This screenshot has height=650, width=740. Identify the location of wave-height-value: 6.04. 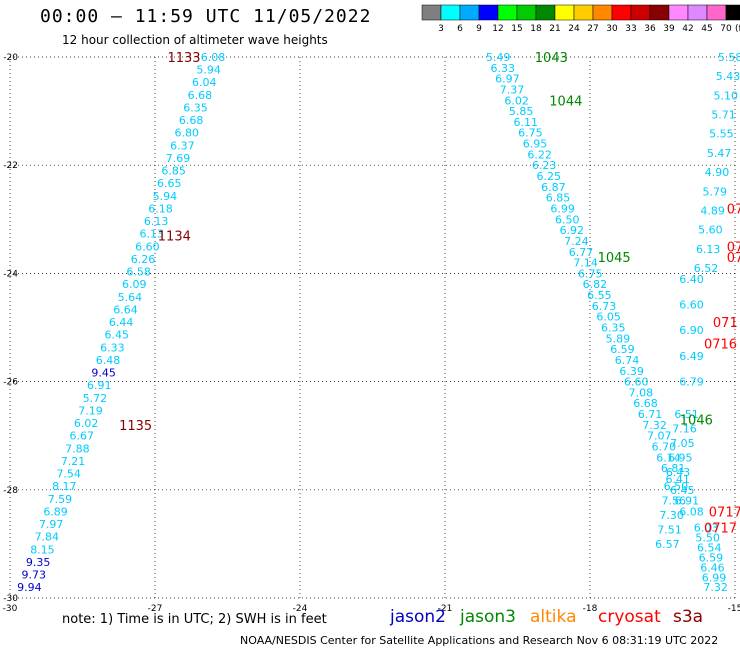
(204, 82).